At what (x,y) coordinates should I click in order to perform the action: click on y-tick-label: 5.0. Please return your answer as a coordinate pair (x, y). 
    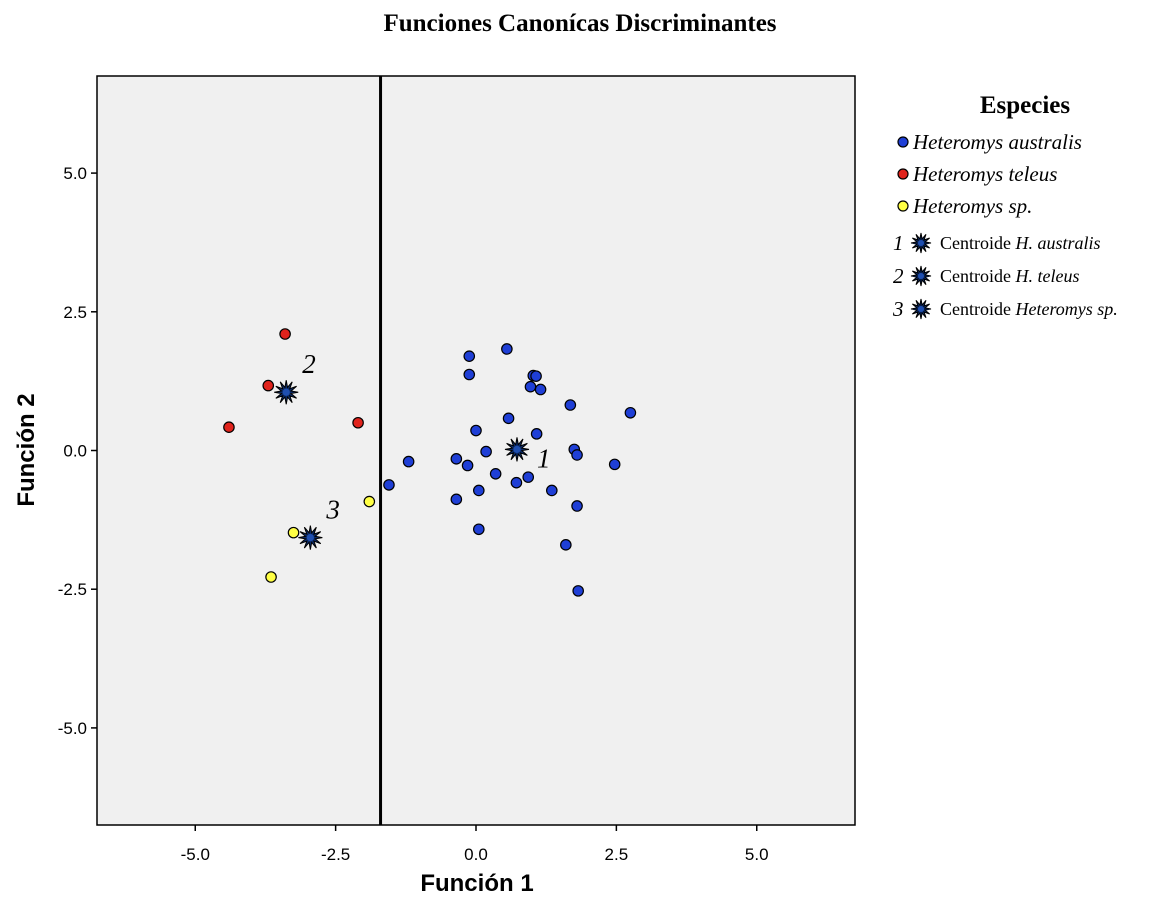
    Looking at the image, I should click on (75, 173).